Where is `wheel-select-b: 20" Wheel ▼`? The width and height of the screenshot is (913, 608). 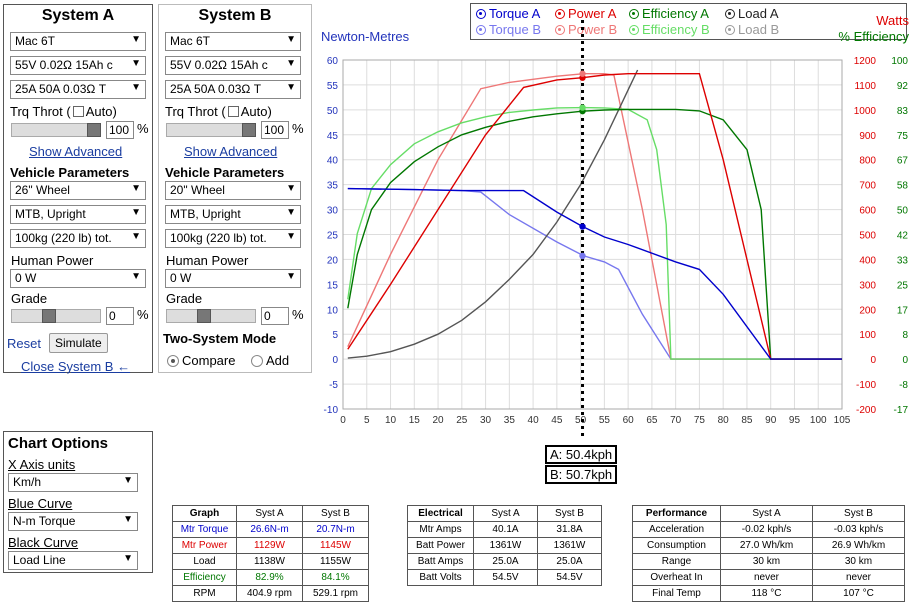
wheel-select-b: 20" Wheel ▼ is located at coordinates (233, 190).